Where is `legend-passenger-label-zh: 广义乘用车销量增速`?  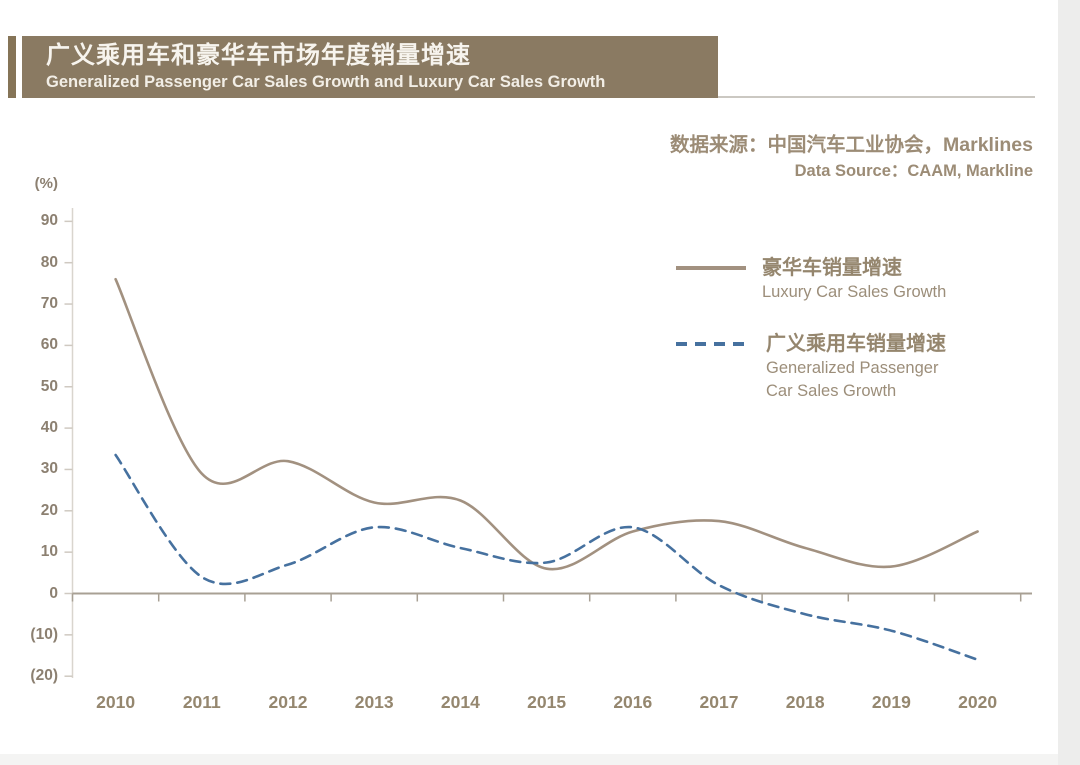
legend-passenger-label-zh: 广义乘用车销量增速 is located at coordinates (856, 344).